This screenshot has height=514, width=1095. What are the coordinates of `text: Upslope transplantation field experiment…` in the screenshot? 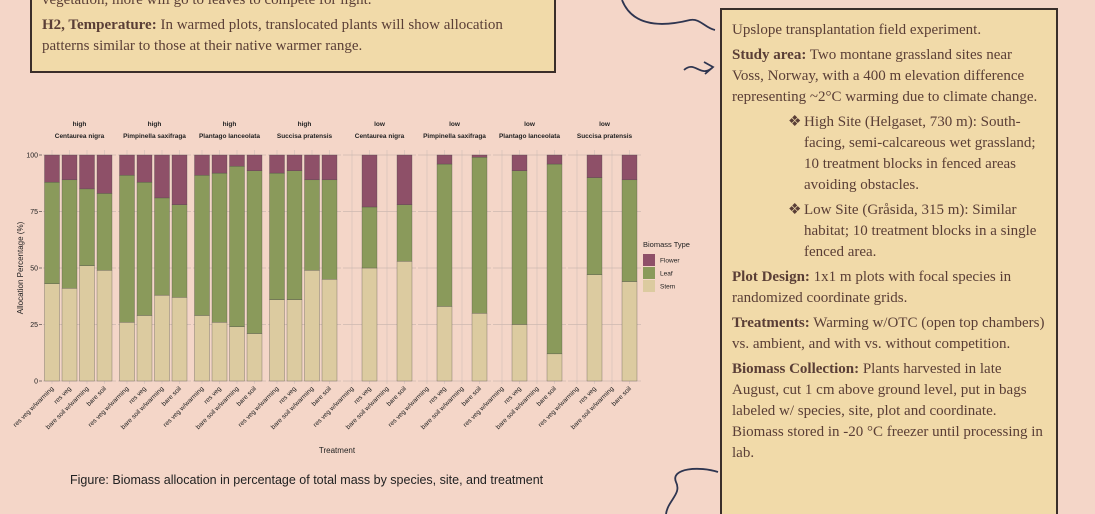 It's located at (857, 30).